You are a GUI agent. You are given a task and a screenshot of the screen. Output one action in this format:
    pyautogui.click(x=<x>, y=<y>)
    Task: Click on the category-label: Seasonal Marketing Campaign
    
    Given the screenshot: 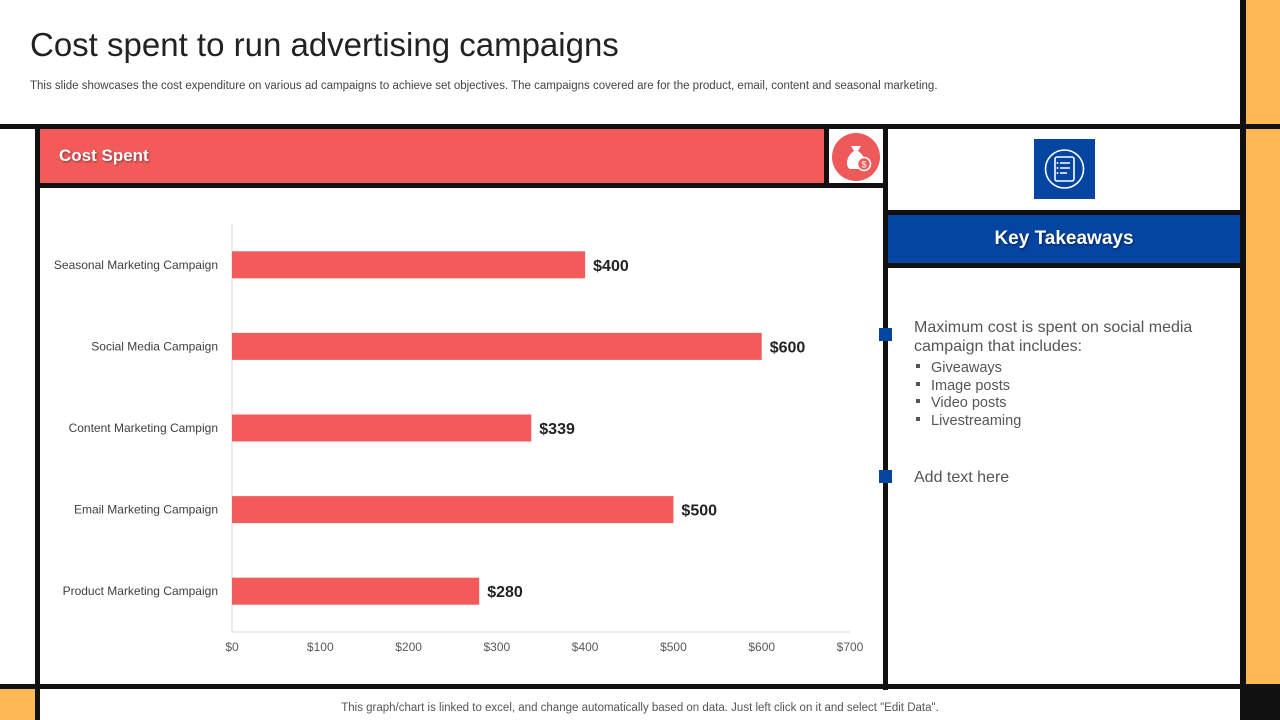 What is the action you would take?
    pyautogui.click(x=136, y=265)
    